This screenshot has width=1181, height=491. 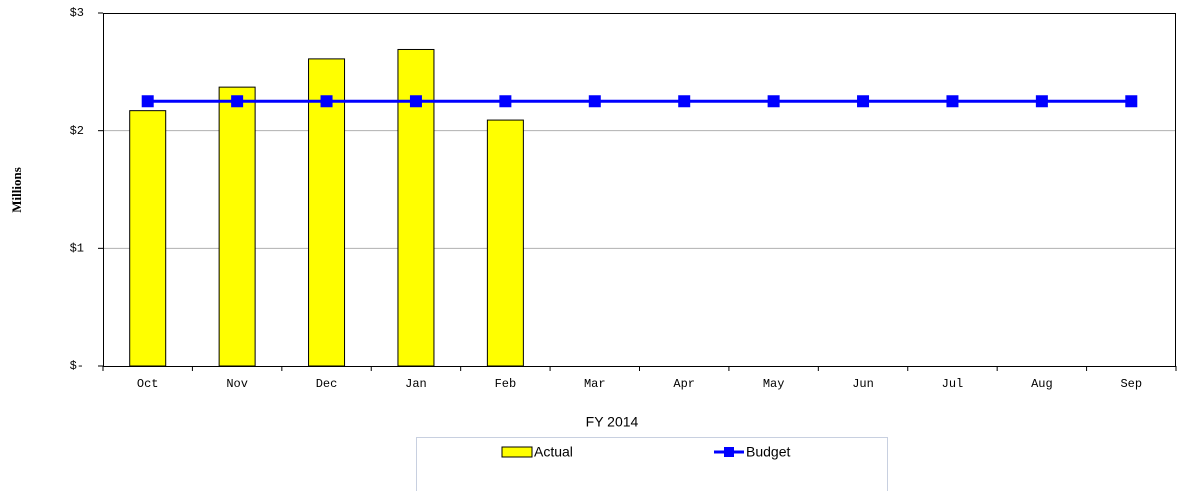 I want to click on x-tick-label: Aug, so click(x=1042, y=384).